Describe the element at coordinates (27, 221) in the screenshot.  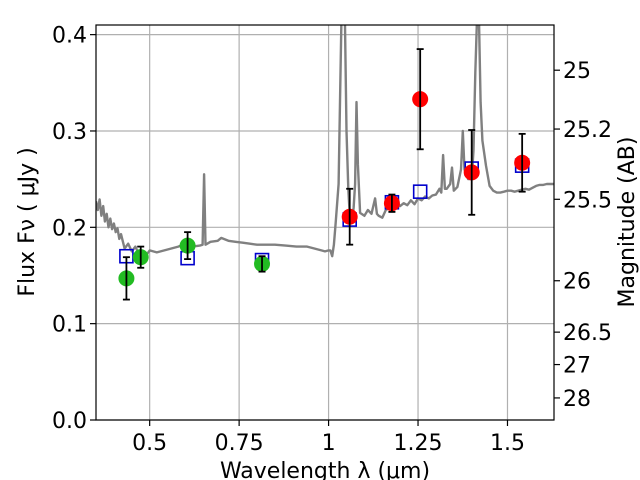
I see `y-axis-title: Flux Fν ( μJy )` at that location.